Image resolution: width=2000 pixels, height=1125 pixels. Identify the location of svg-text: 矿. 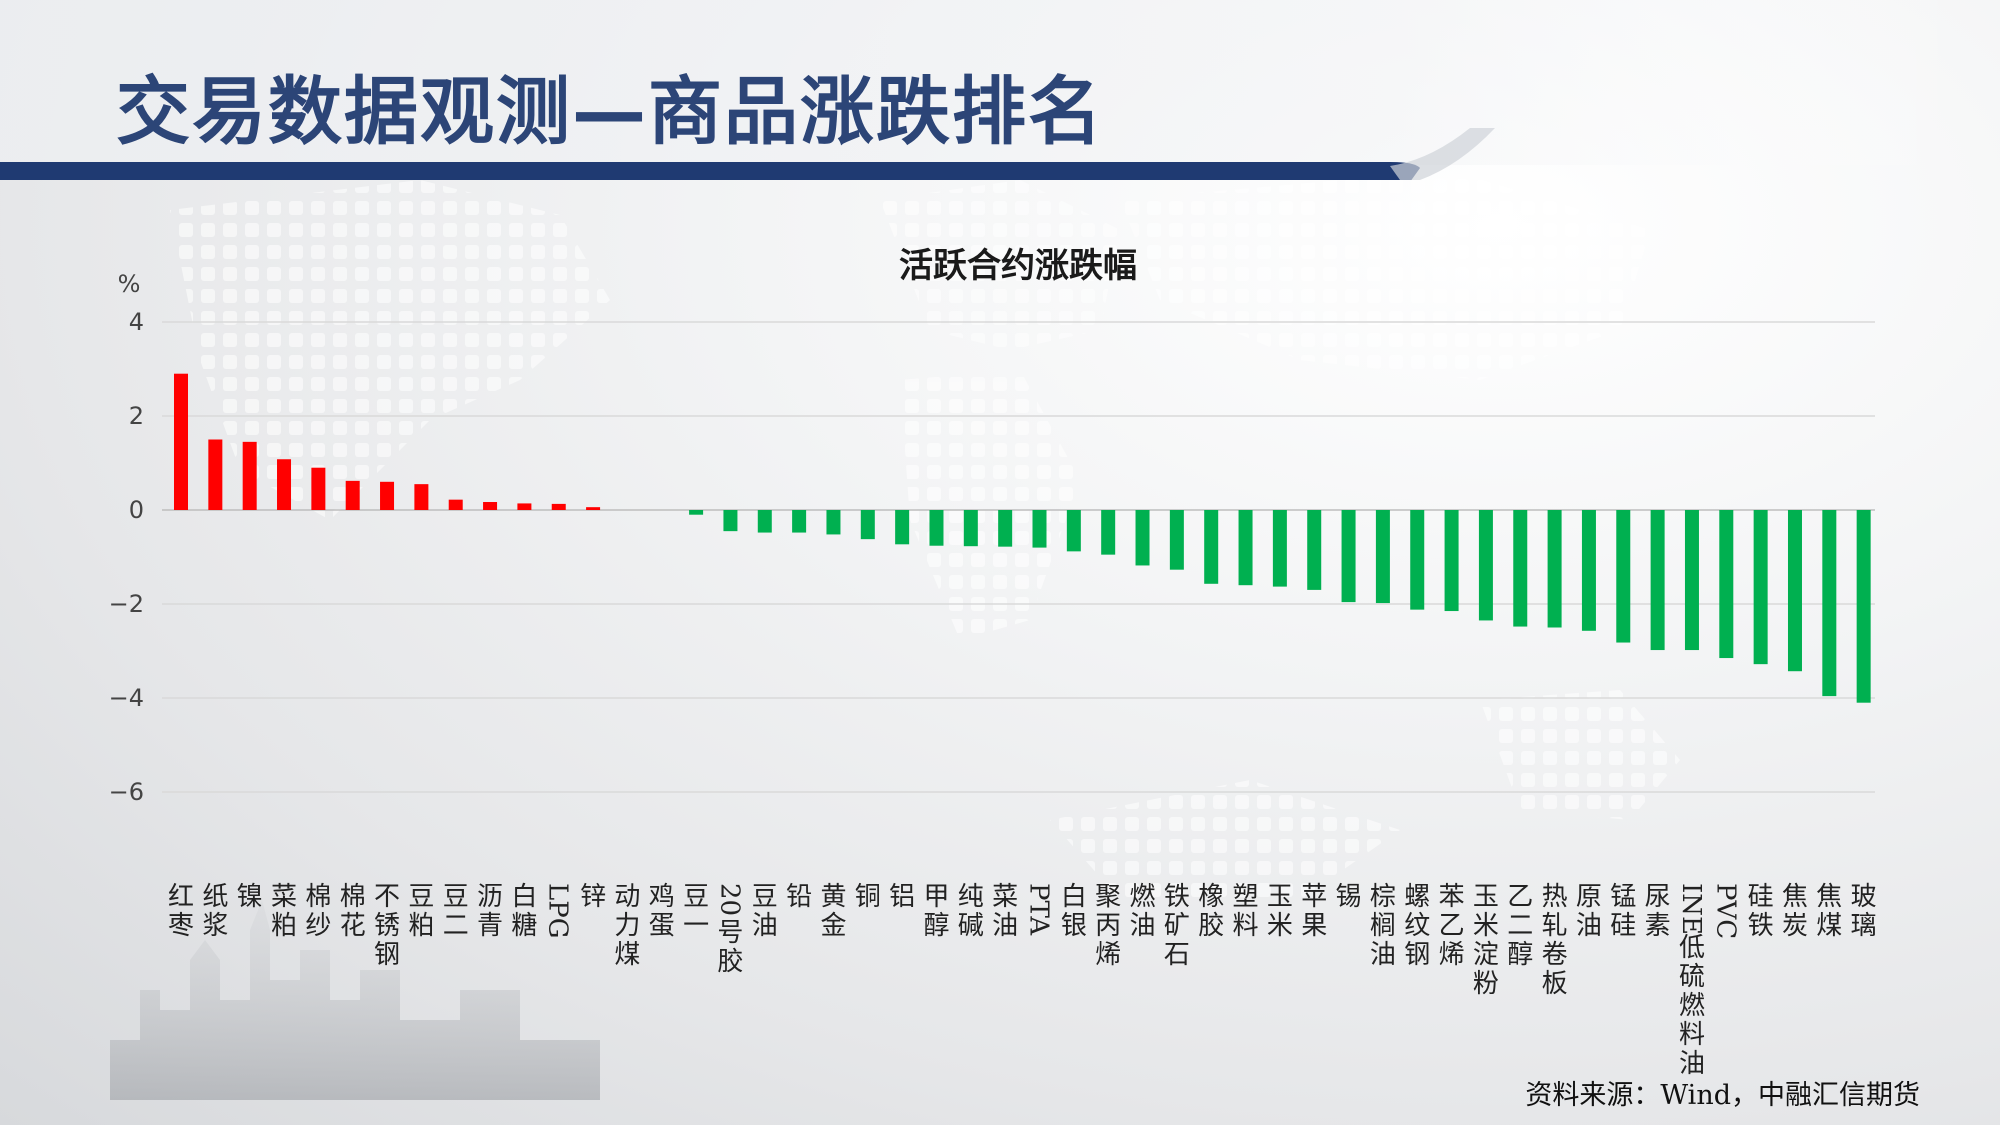
(1177, 926).